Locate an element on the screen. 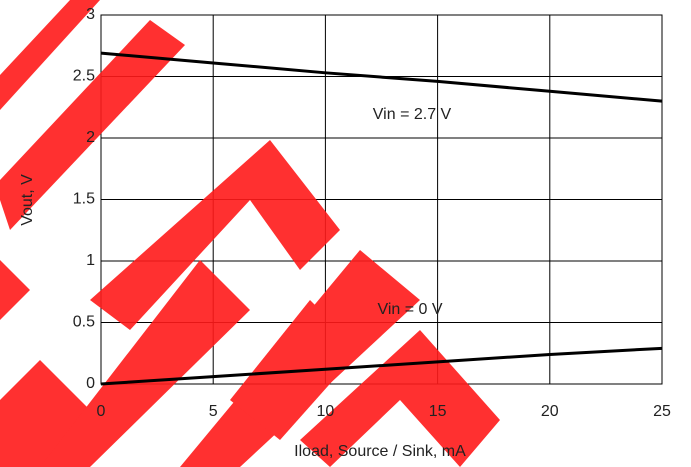 This screenshot has height=467, width=691. y-tick-label: 0 is located at coordinates (90, 383).